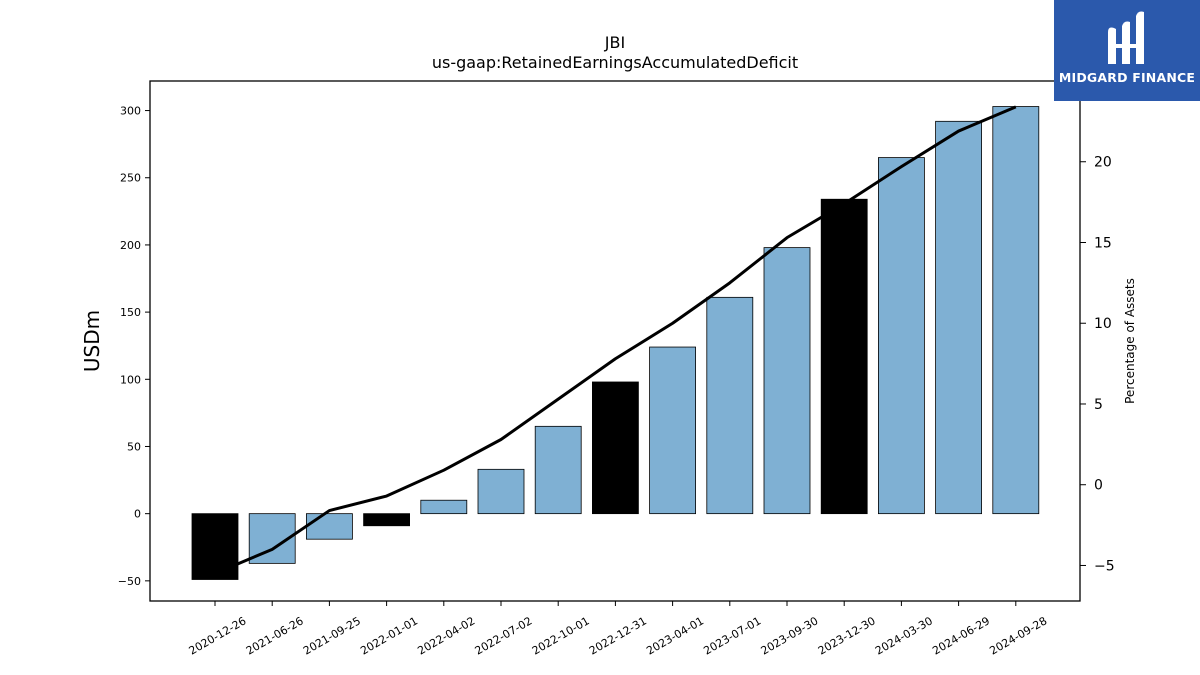  Describe the element at coordinates (1127, 77) in the screenshot. I see `logo-text: MIDGARD FINANCE` at that location.